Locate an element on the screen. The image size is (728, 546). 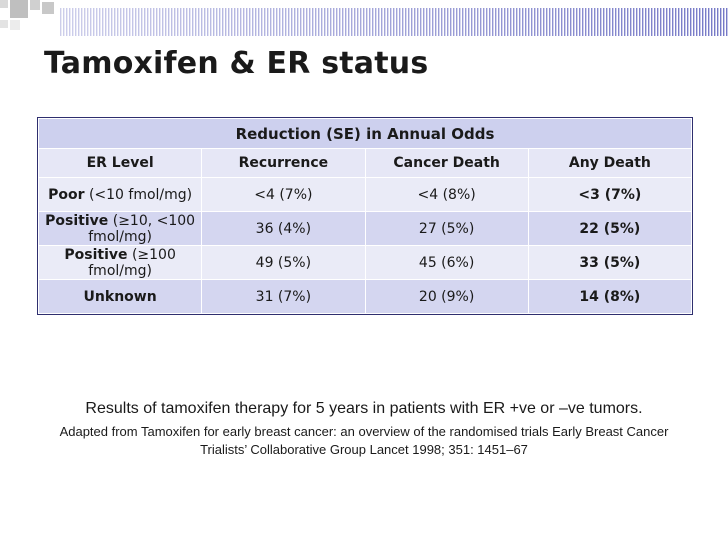
col-header-er-level: ER Level is located at coordinates (120, 163).